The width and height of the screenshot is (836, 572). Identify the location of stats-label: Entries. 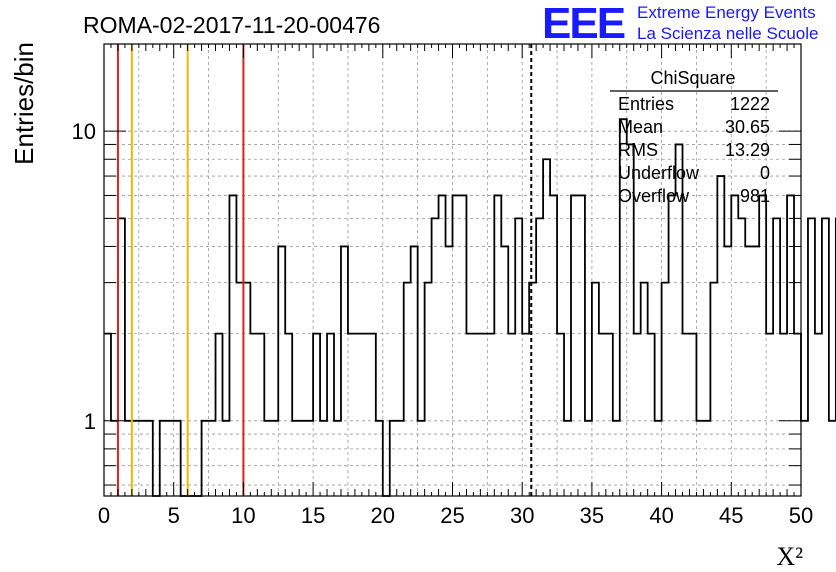
(646, 104).